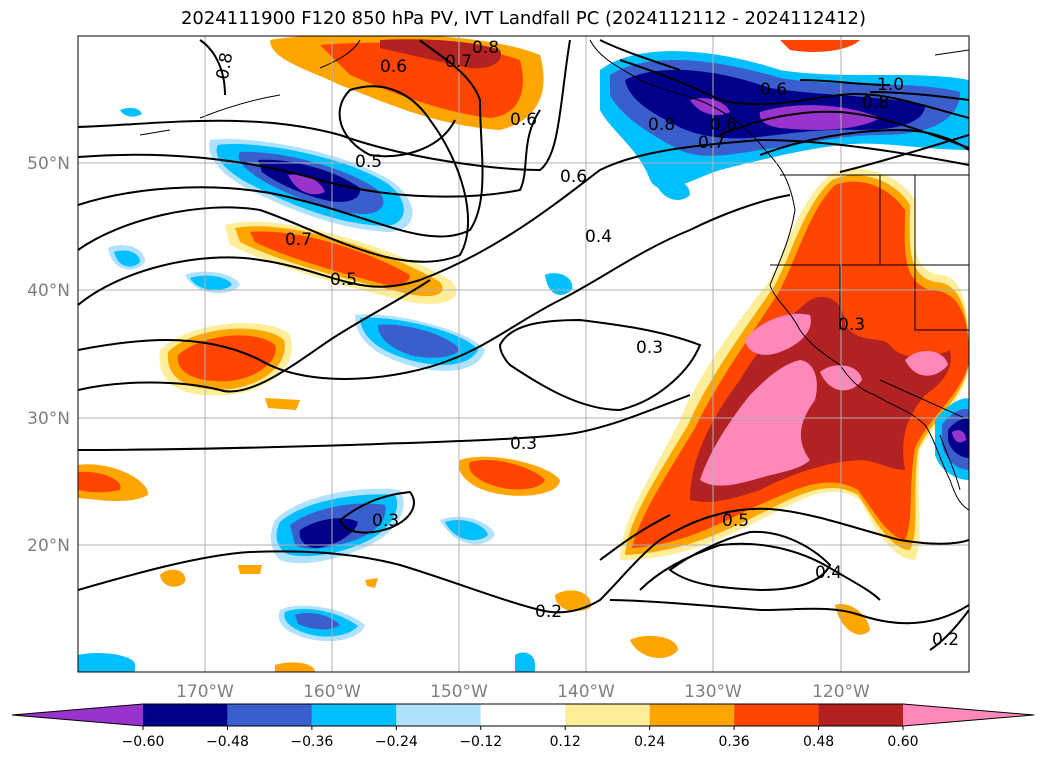  Describe the element at coordinates (205, 692) in the screenshot. I see `lon-tick-label: 170°W` at that location.